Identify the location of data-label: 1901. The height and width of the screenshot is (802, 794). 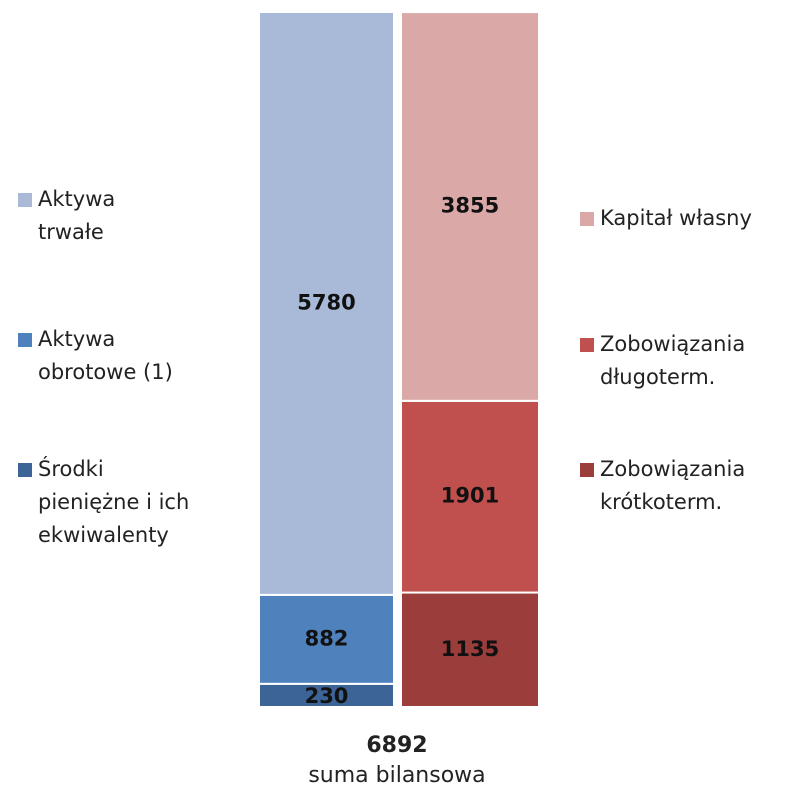
(470, 496).